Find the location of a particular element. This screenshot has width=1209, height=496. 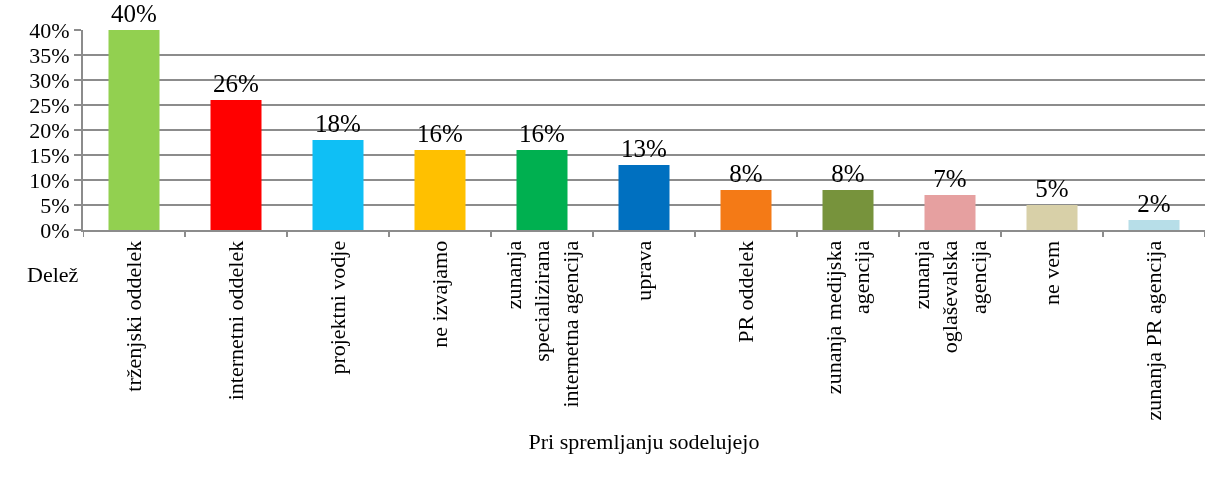

data-label: 2% is located at coordinates (1154, 203).